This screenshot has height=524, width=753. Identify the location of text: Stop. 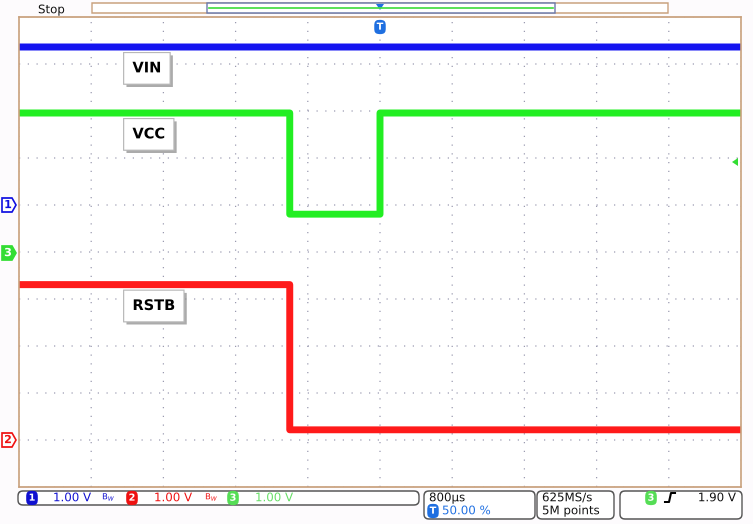
(51, 10).